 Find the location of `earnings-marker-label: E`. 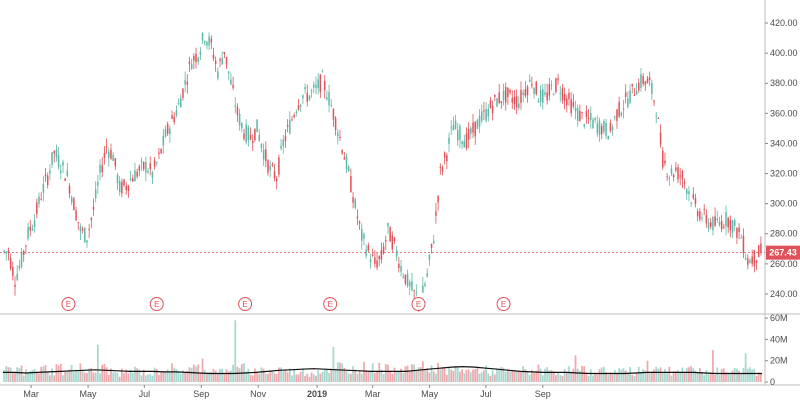

earnings-marker-label: E is located at coordinates (244, 304).